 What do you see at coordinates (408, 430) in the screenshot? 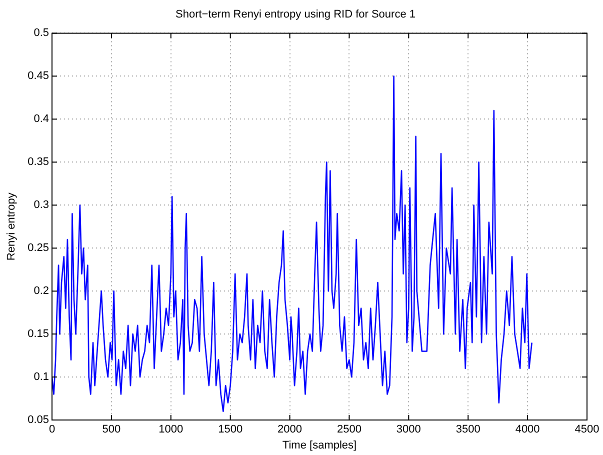
I see `x-tick-label: 3000` at bounding box center [408, 430].